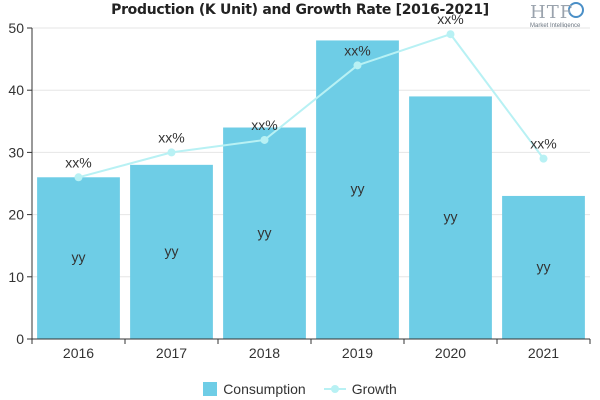 Image resolution: width=600 pixels, height=400 pixels. I want to click on x-tick-label: 2021, so click(543, 353).